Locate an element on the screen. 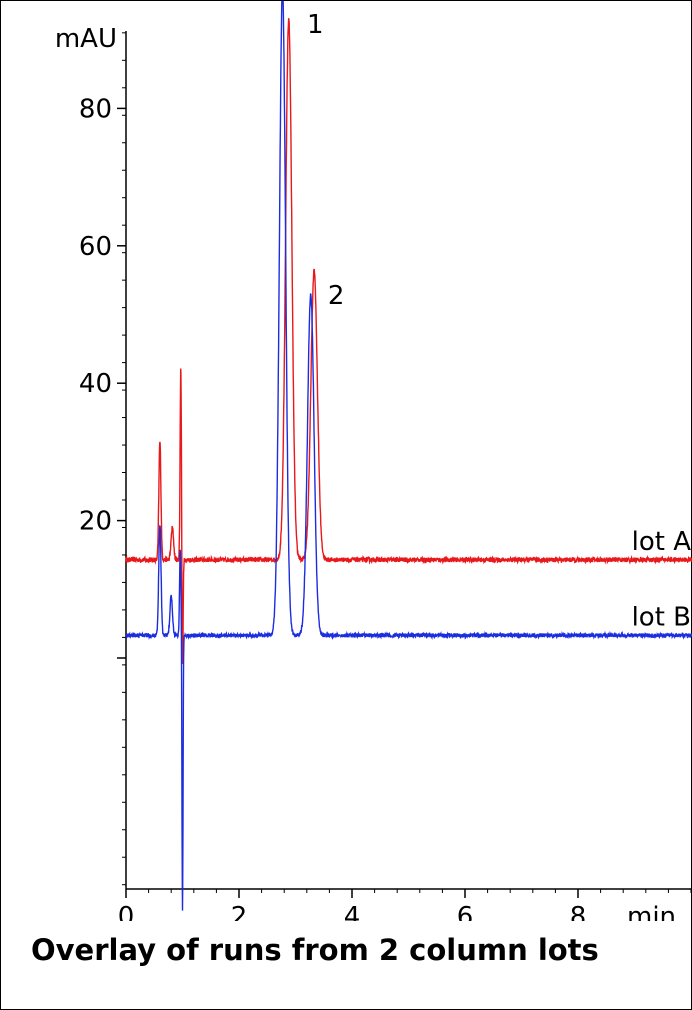  series-label: lot B is located at coordinates (661, 617).